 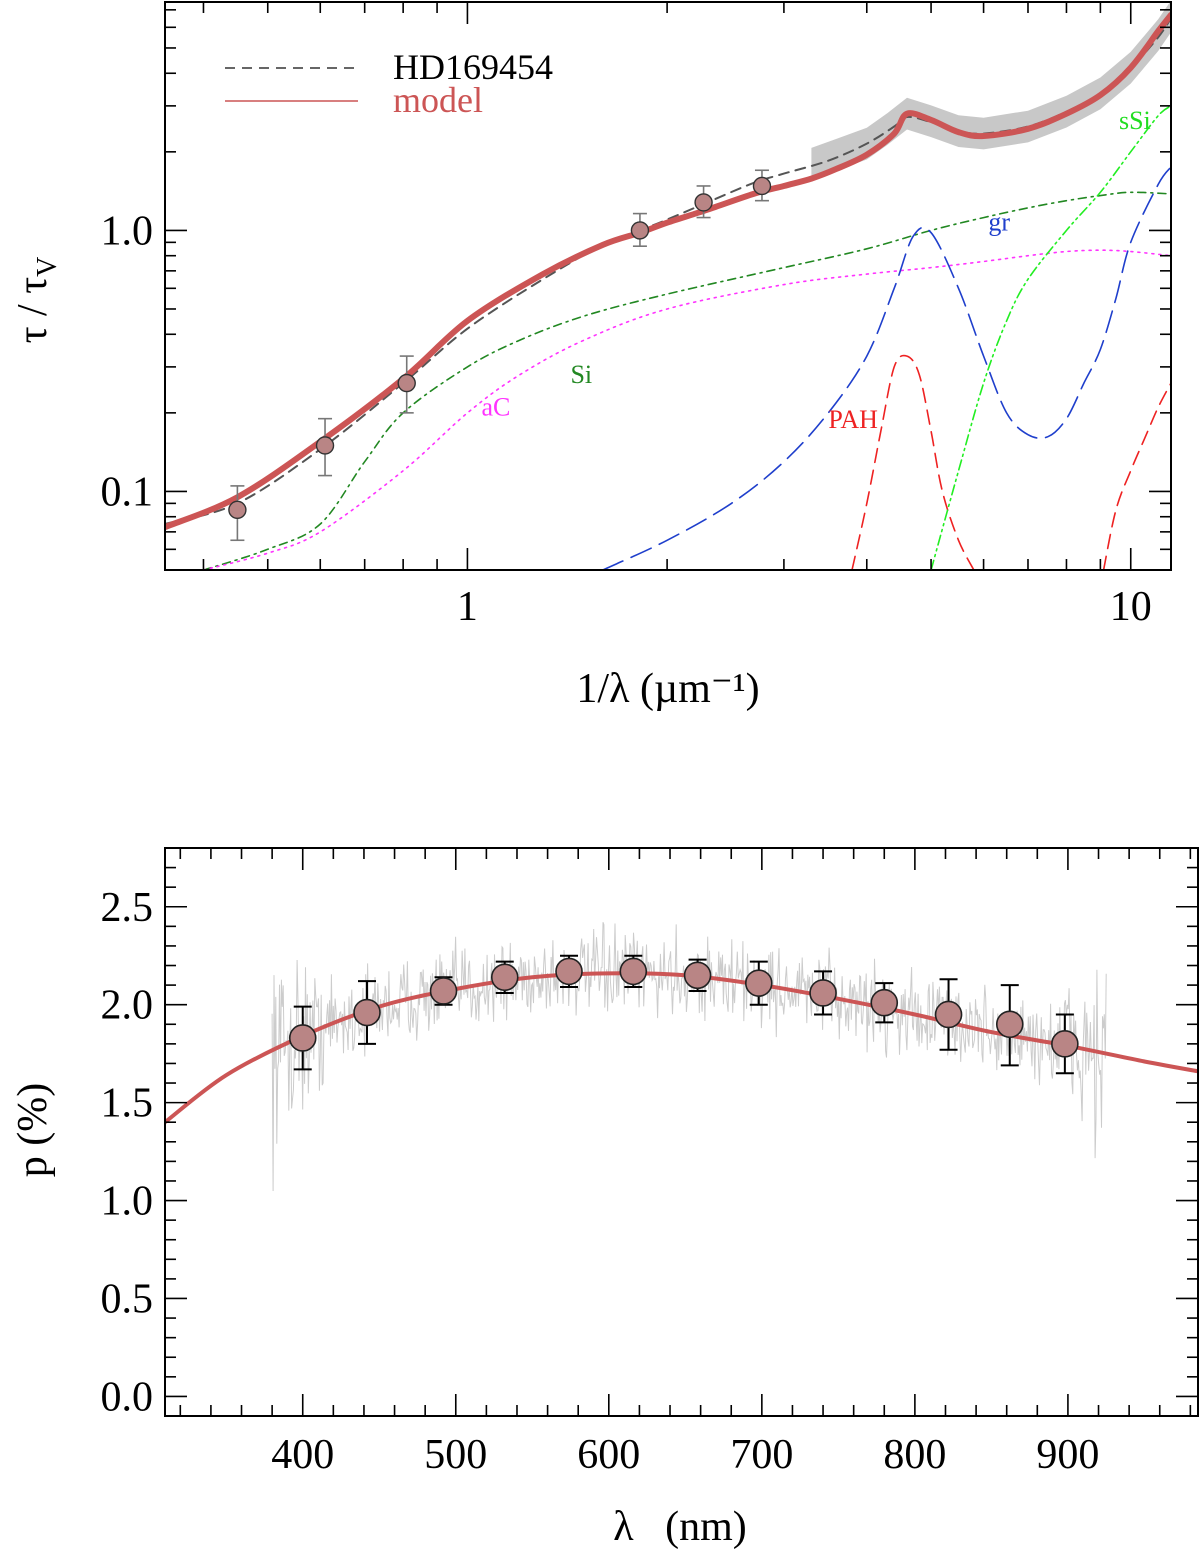 I want to click on binned-polarization-points, so click(x=683, y=1014).